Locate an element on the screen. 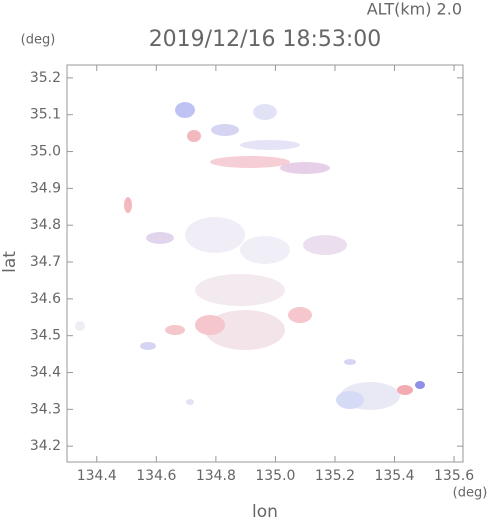  y-tick-label: 34.7 is located at coordinates (45, 262).